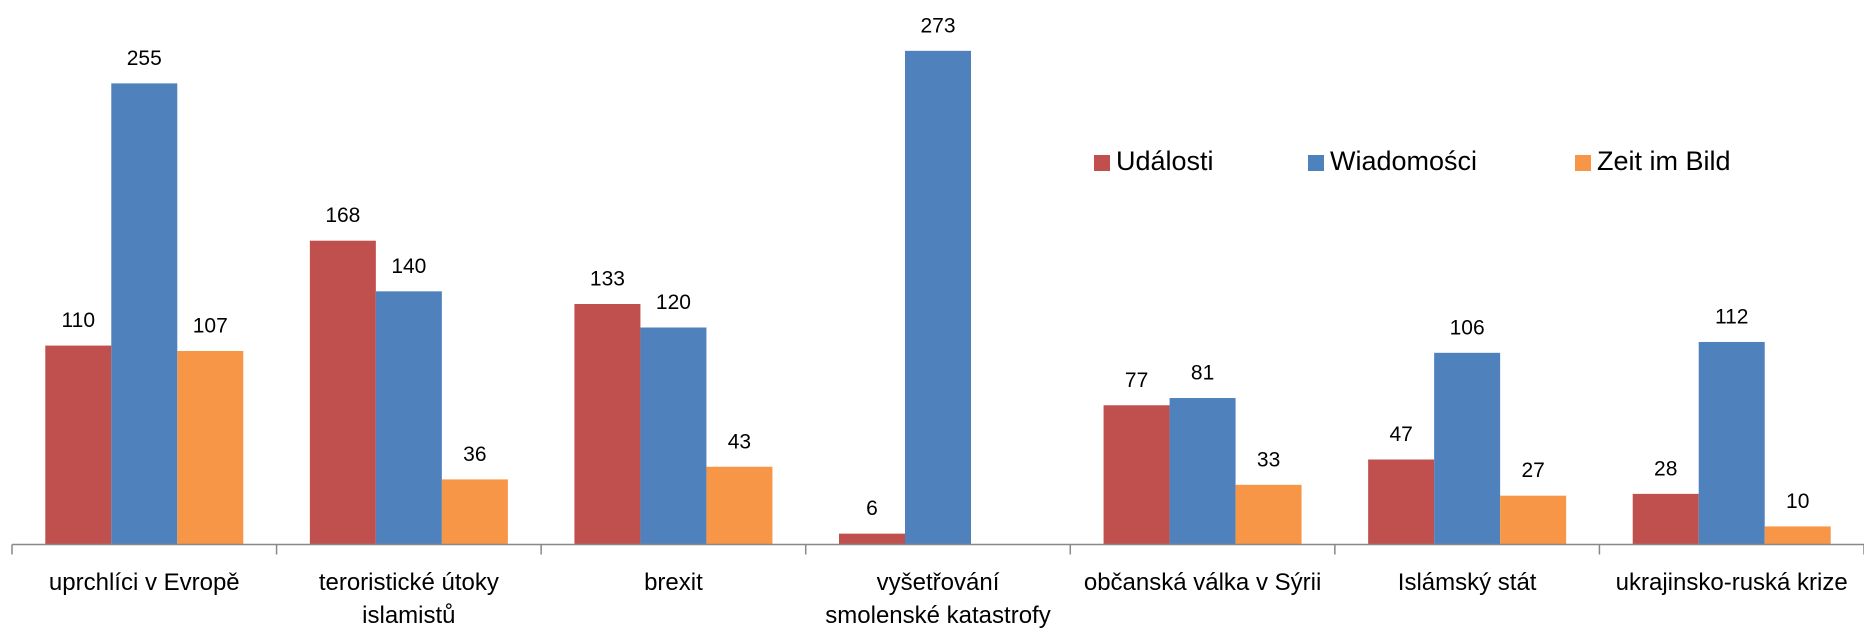  What do you see at coordinates (1400, 434) in the screenshot?
I see `data-label: 47` at bounding box center [1400, 434].